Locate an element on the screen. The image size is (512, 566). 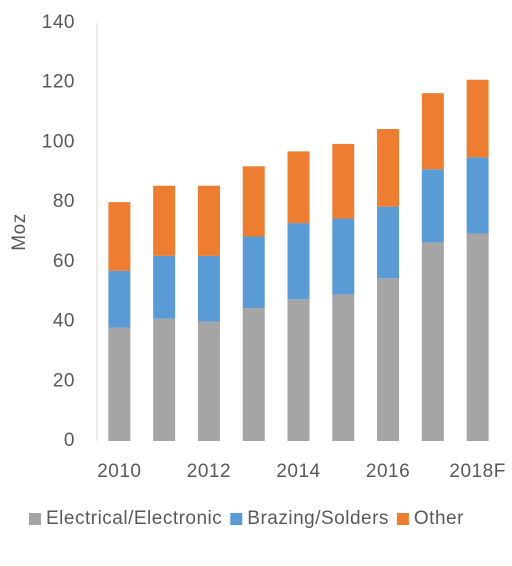
y-tick-label: 100 is located at coordinates (58, 141).